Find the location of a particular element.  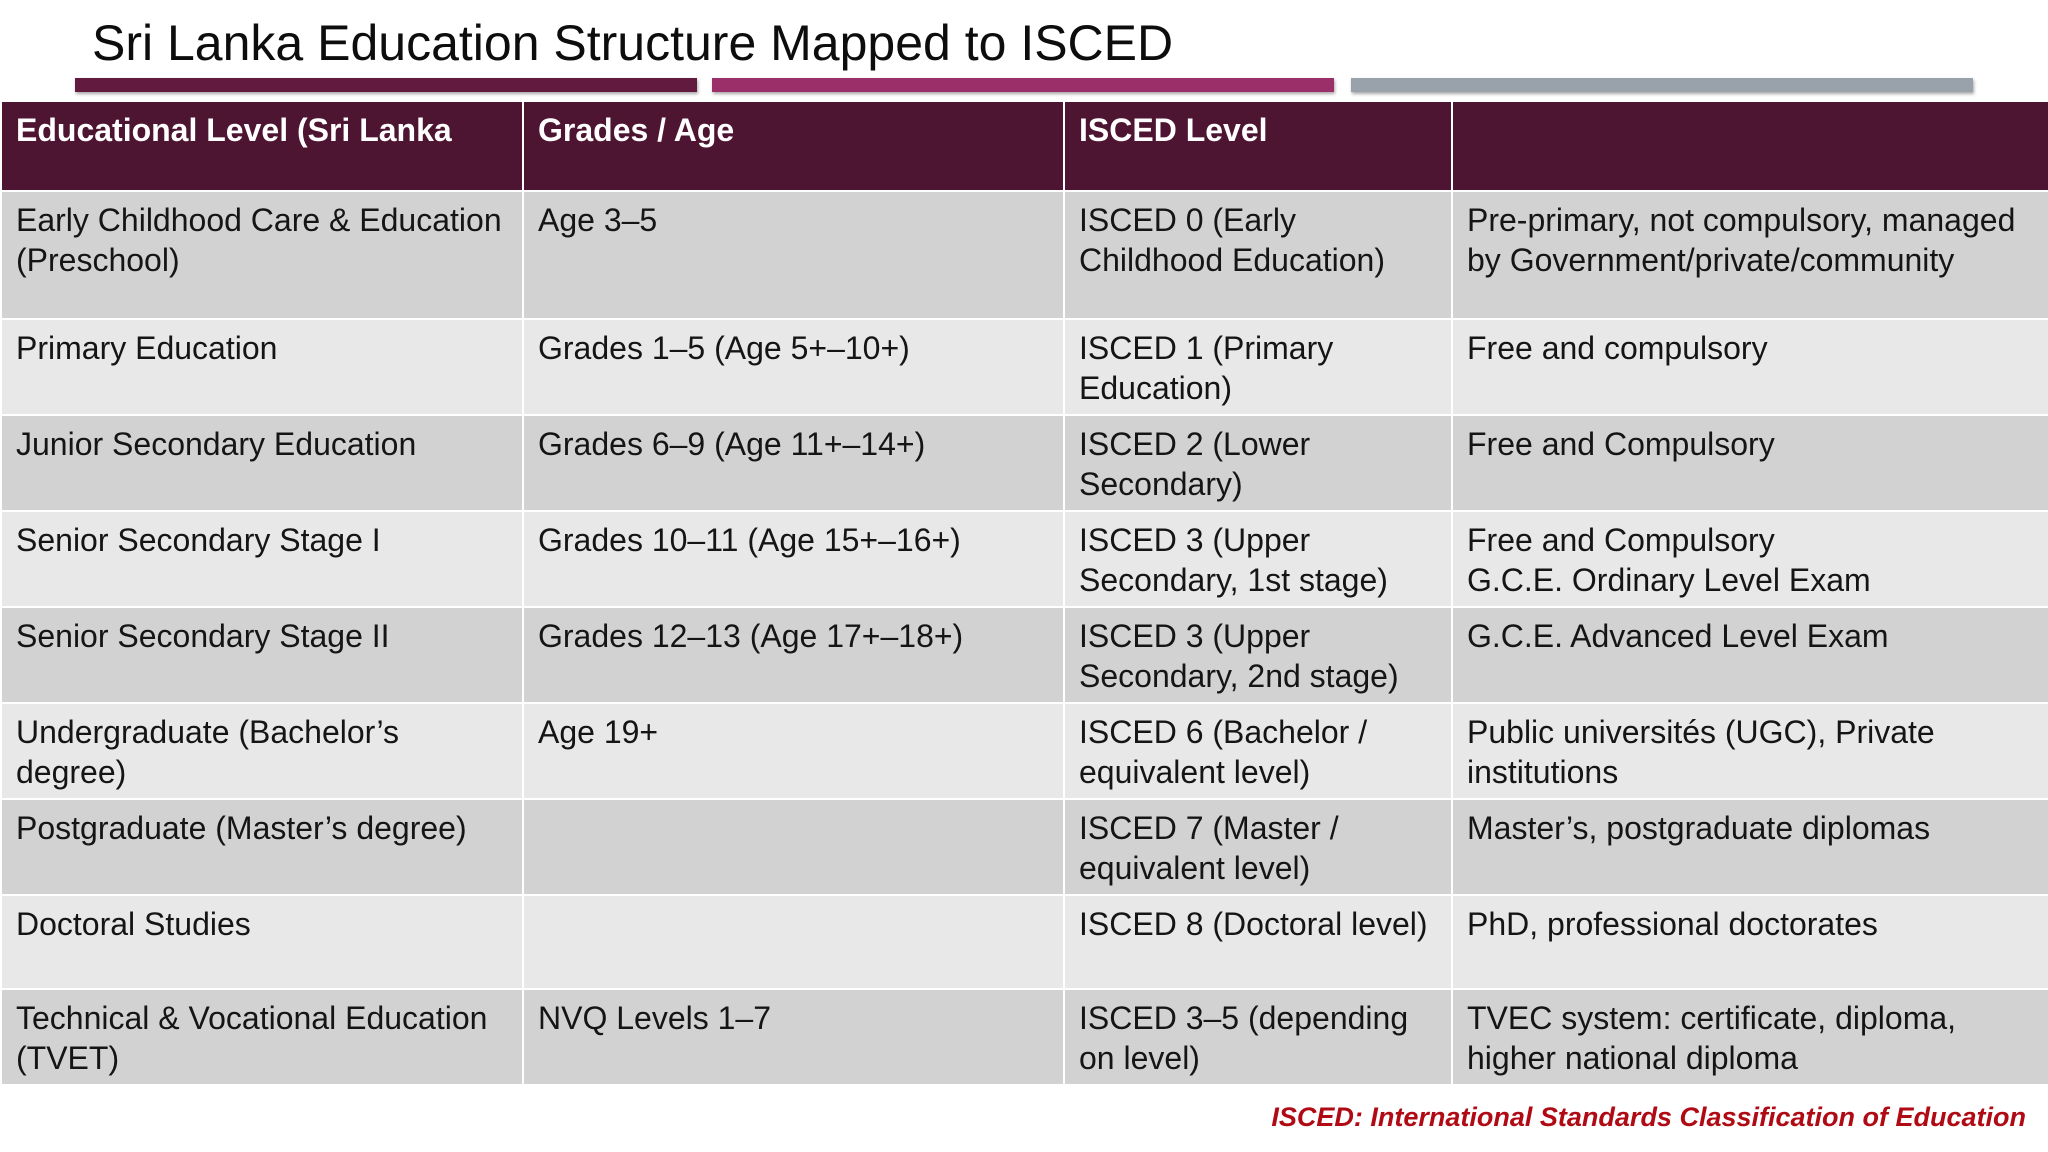

cell-notes: Master’s, postgraduate diplomas is located at coordinates (1749, 847).